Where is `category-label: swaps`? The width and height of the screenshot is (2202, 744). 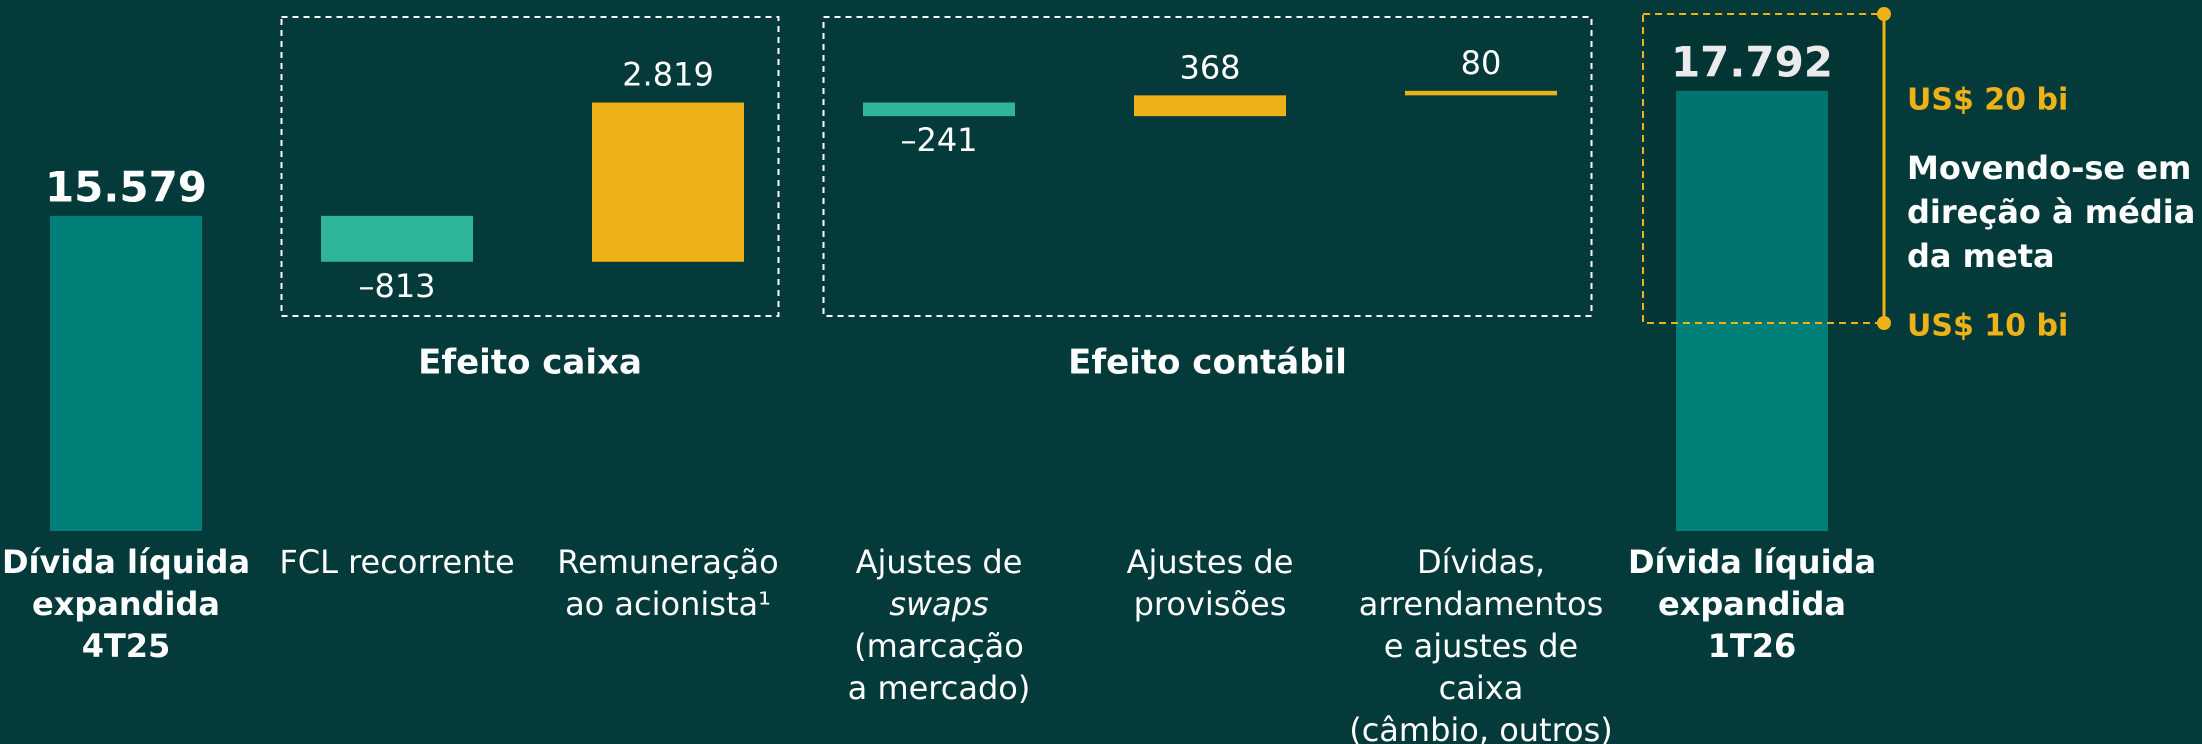
category-label: swaps is located at coordinates (938, 604).